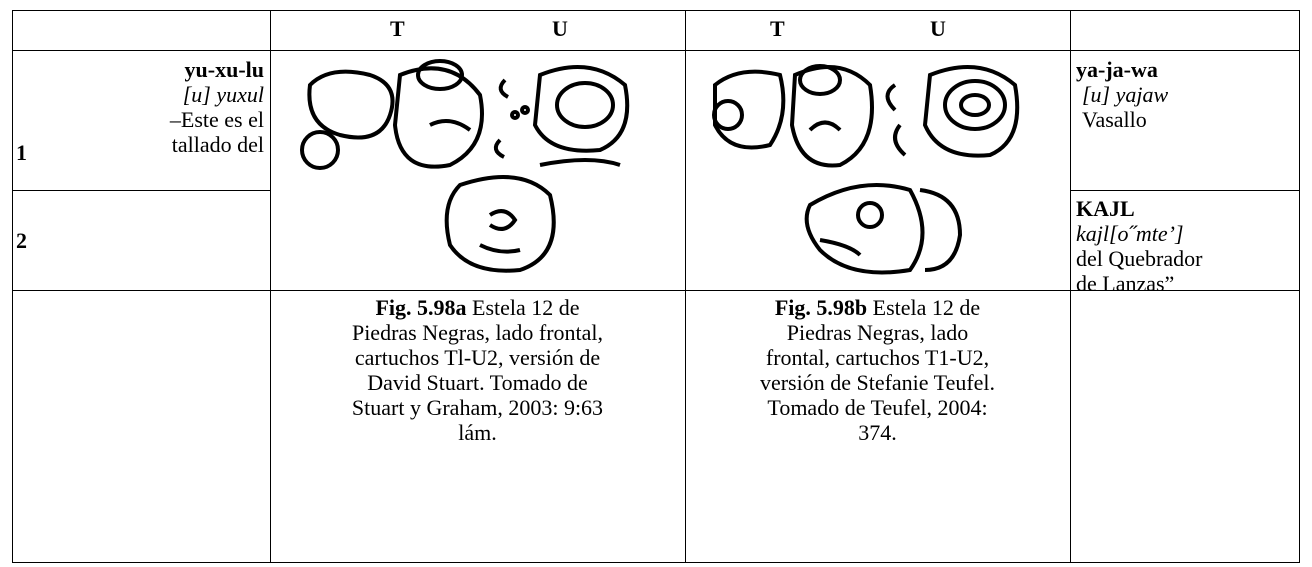  I want to click on text: yu-xu-lu, so click(224, 69).